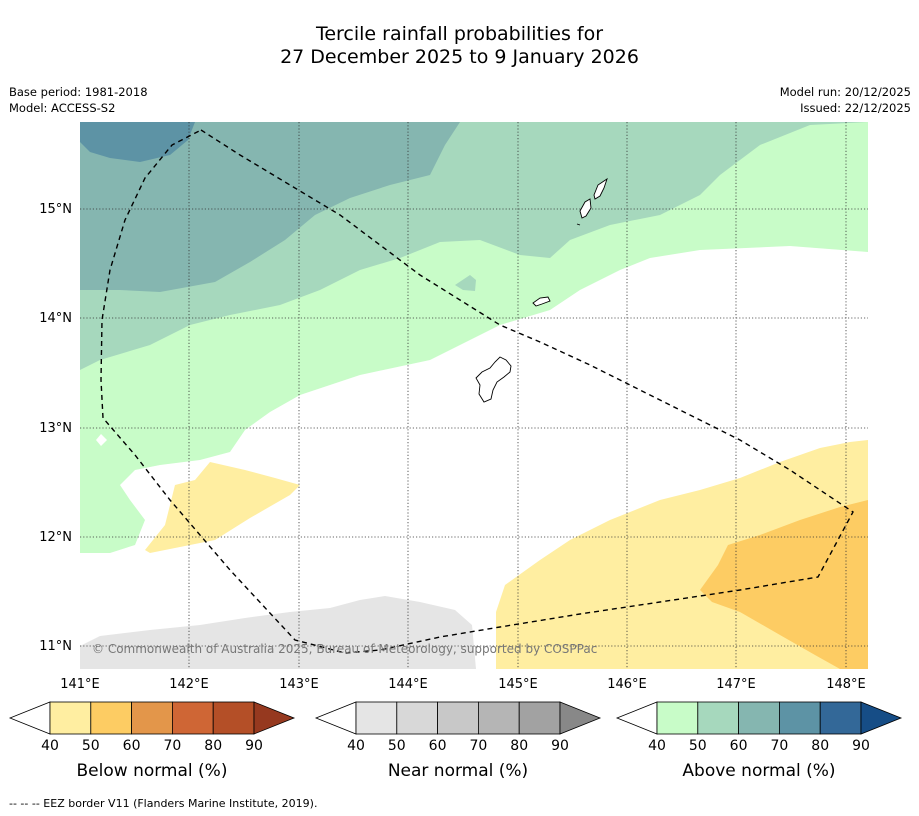  Describe the element at coordinates (213, 746) in the screenshot. I see `below-colorbar-tick: 80` at that location.